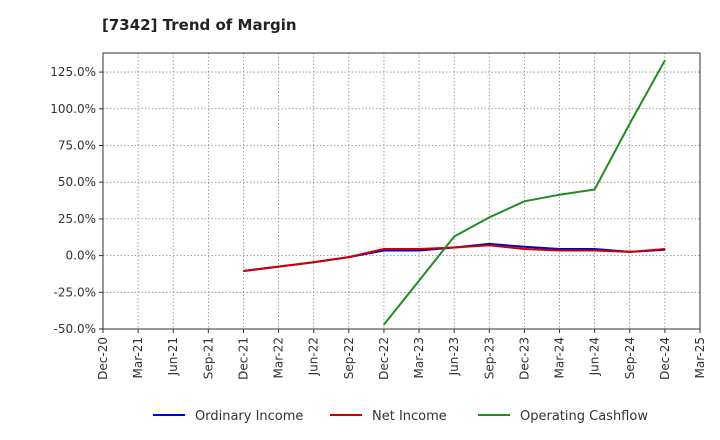 The height and width of the screenshot is (440, 720). I want to click on x-tick-label: Dec-21, so click(243, 358).